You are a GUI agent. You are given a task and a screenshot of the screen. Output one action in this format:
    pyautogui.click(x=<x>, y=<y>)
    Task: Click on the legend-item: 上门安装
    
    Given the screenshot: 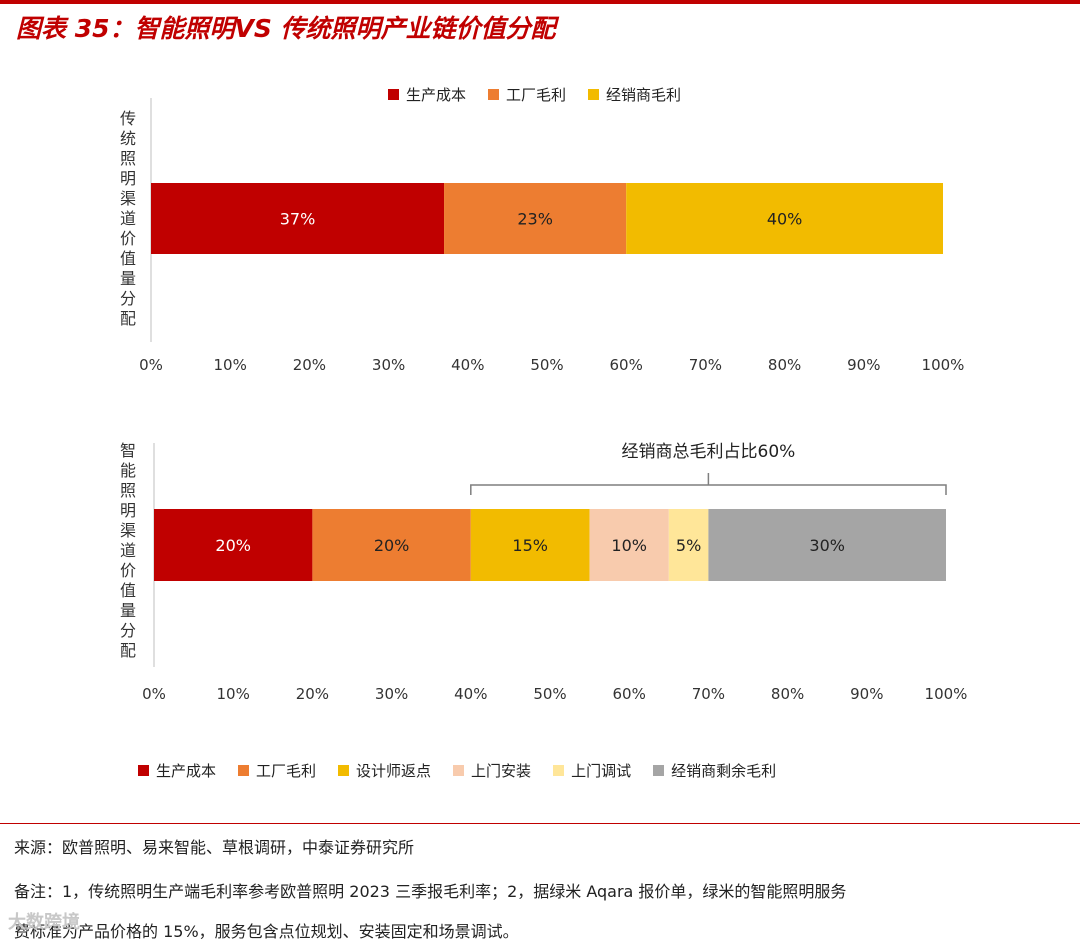 What is the action you would take?
    pyautogui.click(x=492, y=770)
    